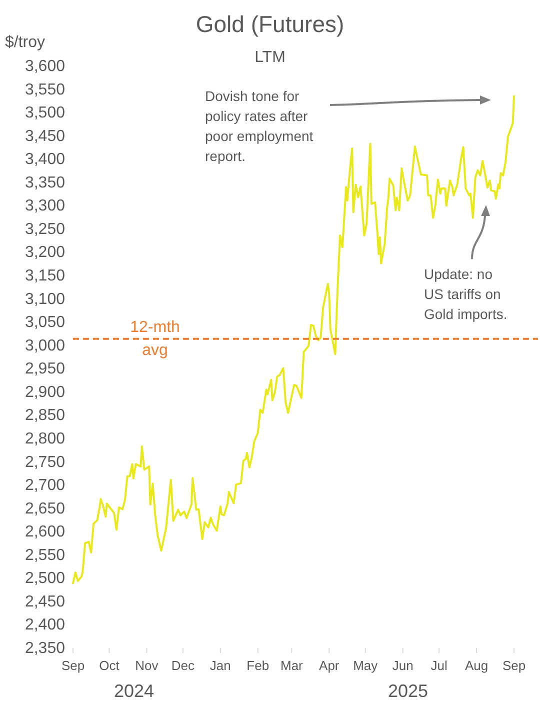  What do you see at coordinates (45, 601) in the screenshot?
I see `y-tick-label: 2,450` at bounding box center [45, 601].